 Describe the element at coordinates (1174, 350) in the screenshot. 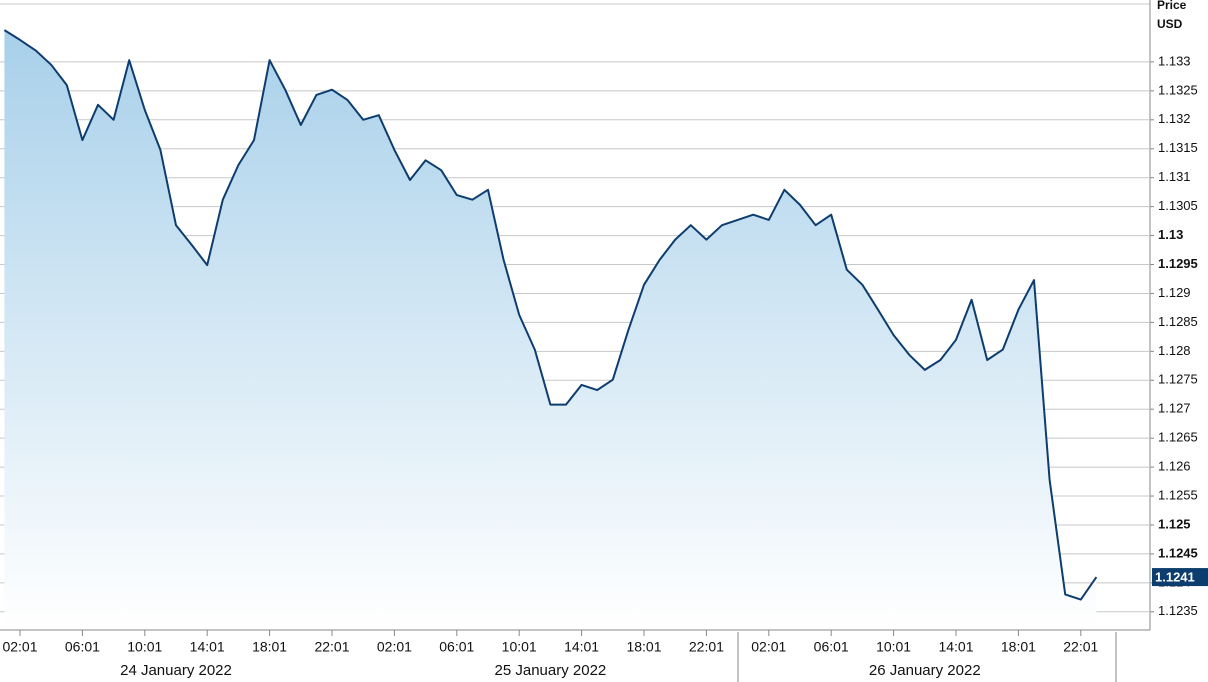

I see `y-tick-label: 1.128` at that location.